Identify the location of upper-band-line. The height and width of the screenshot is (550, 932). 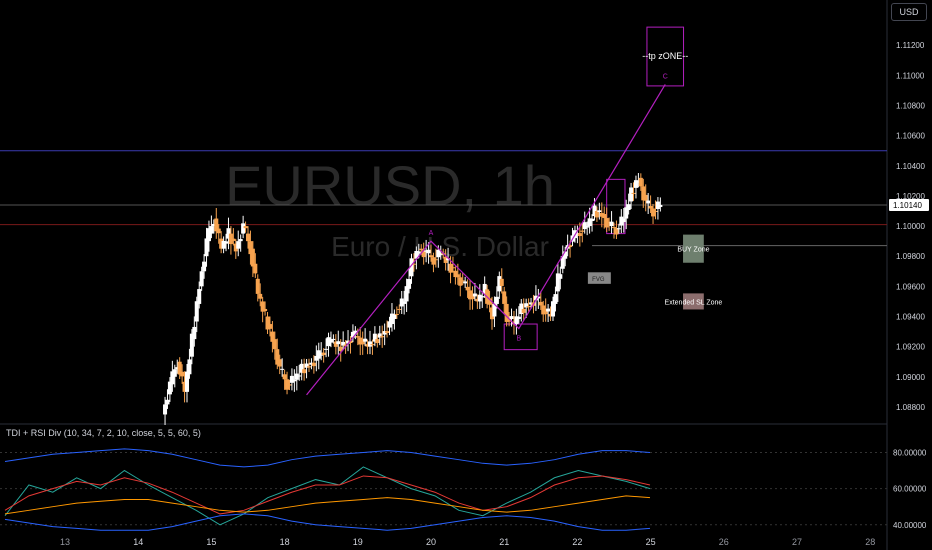
(327, 458).